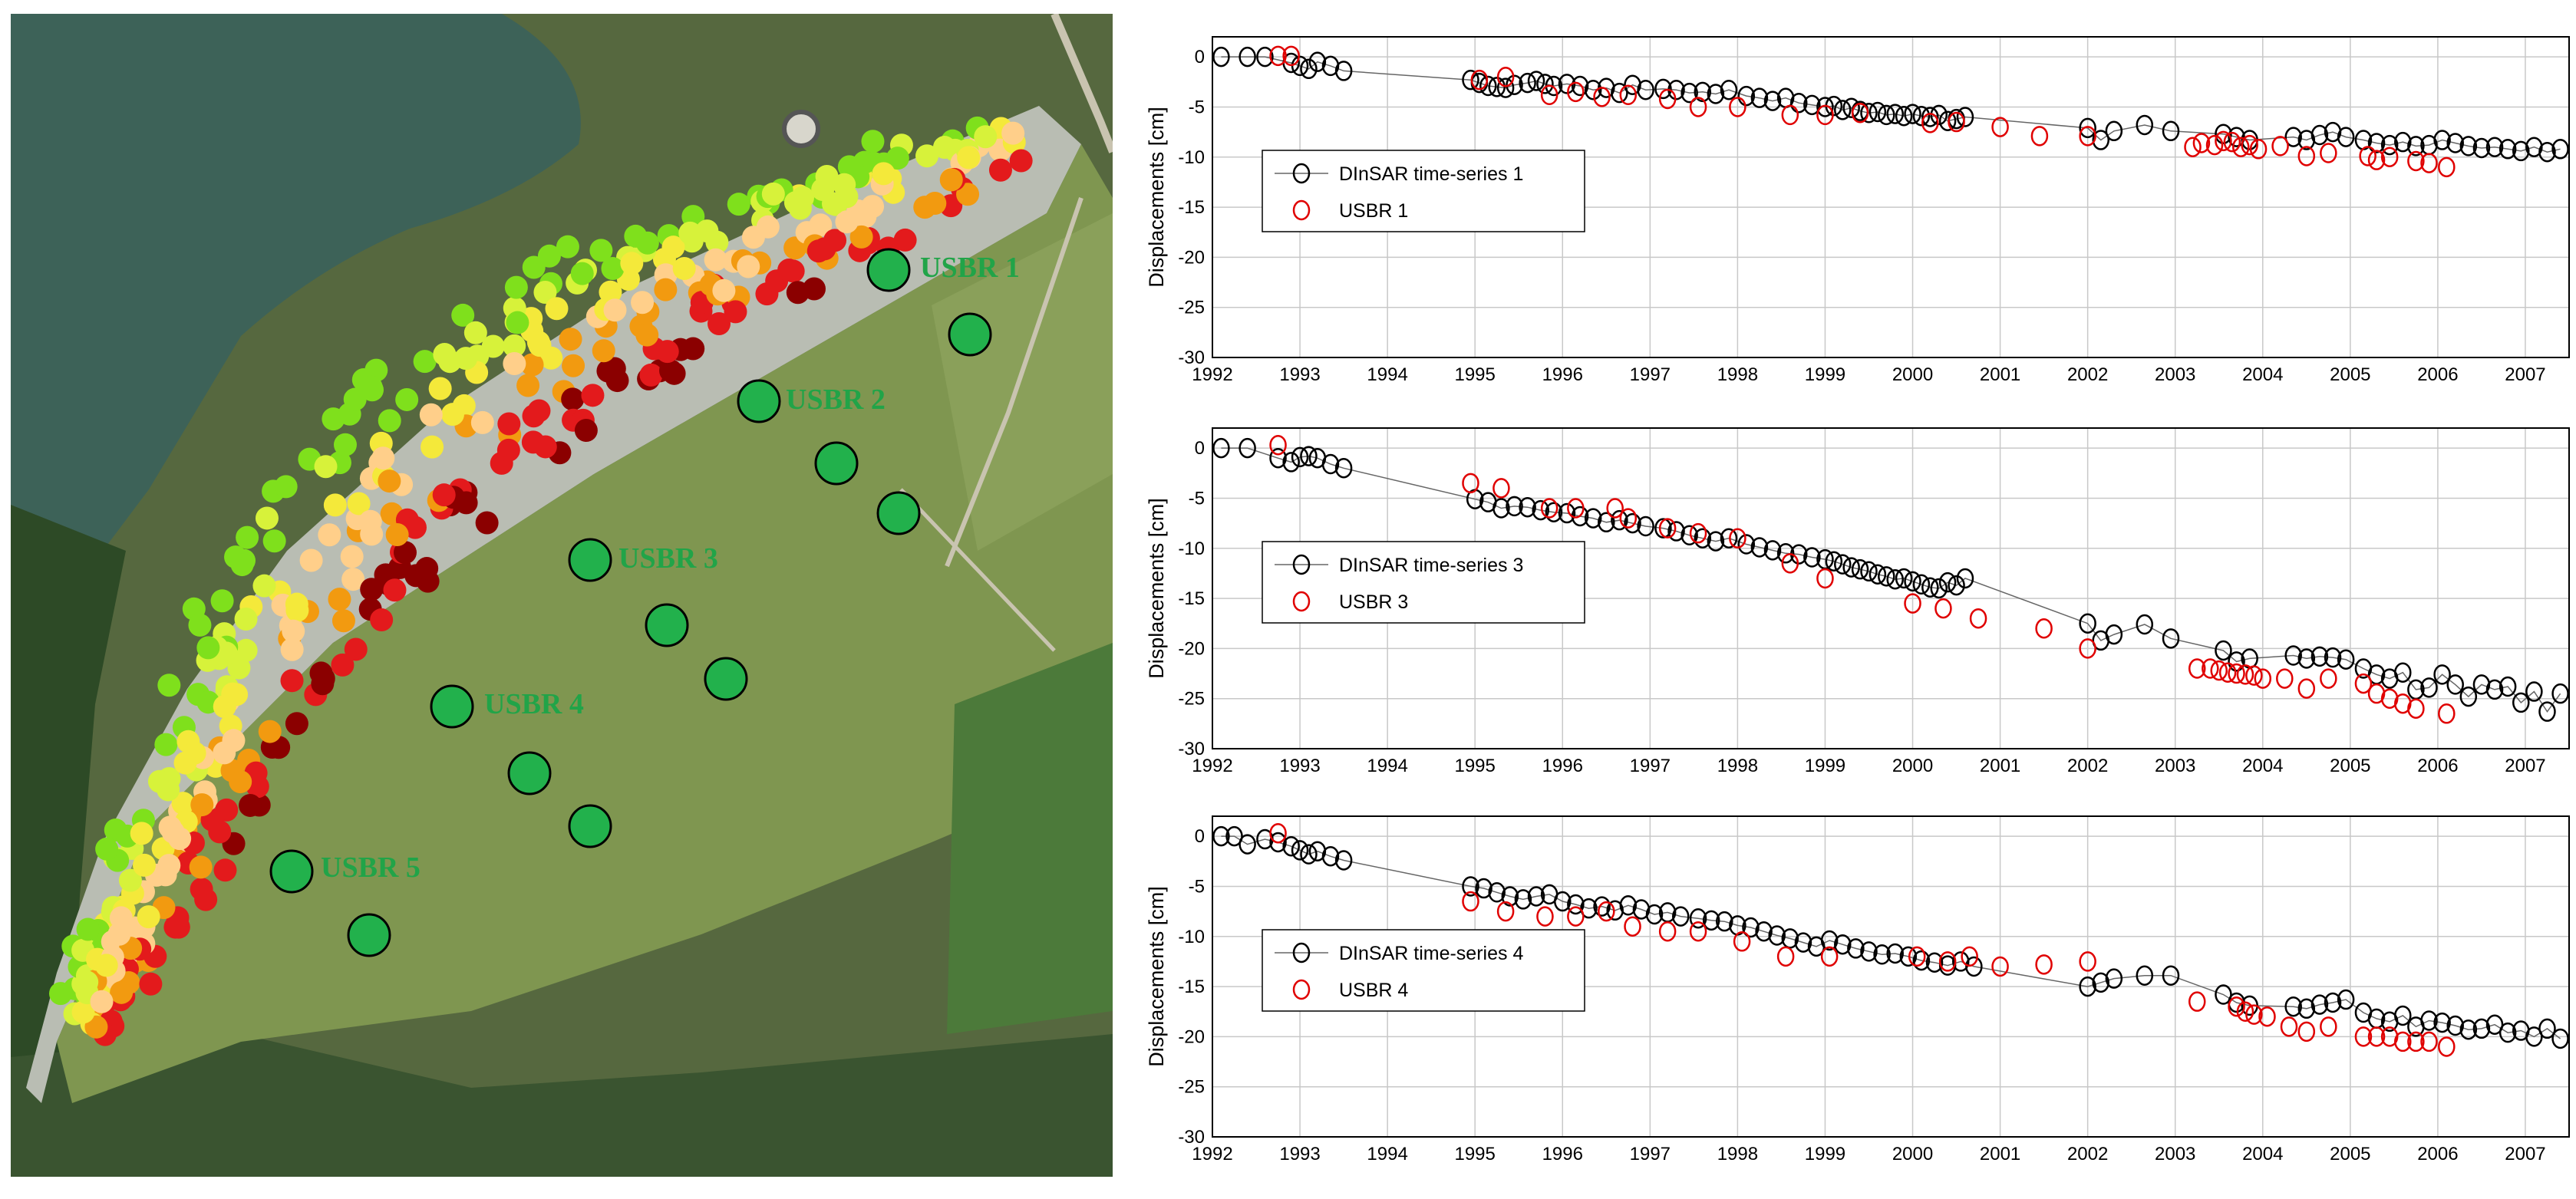 The image size is (2576, 1199). I want to click on field-green, so click(1030, 838).